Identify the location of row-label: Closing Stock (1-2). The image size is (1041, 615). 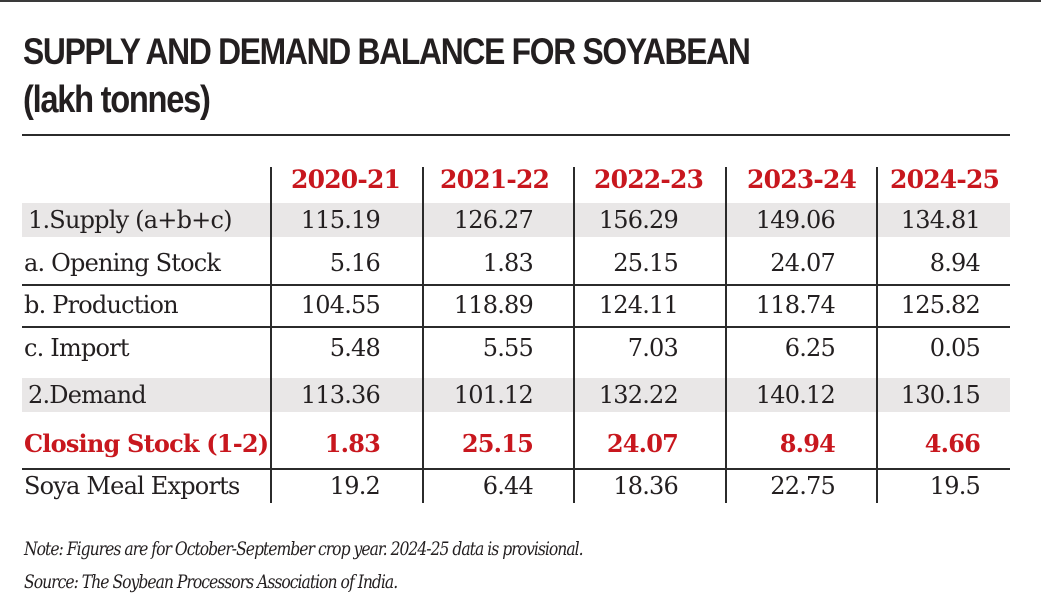
(146, 443).